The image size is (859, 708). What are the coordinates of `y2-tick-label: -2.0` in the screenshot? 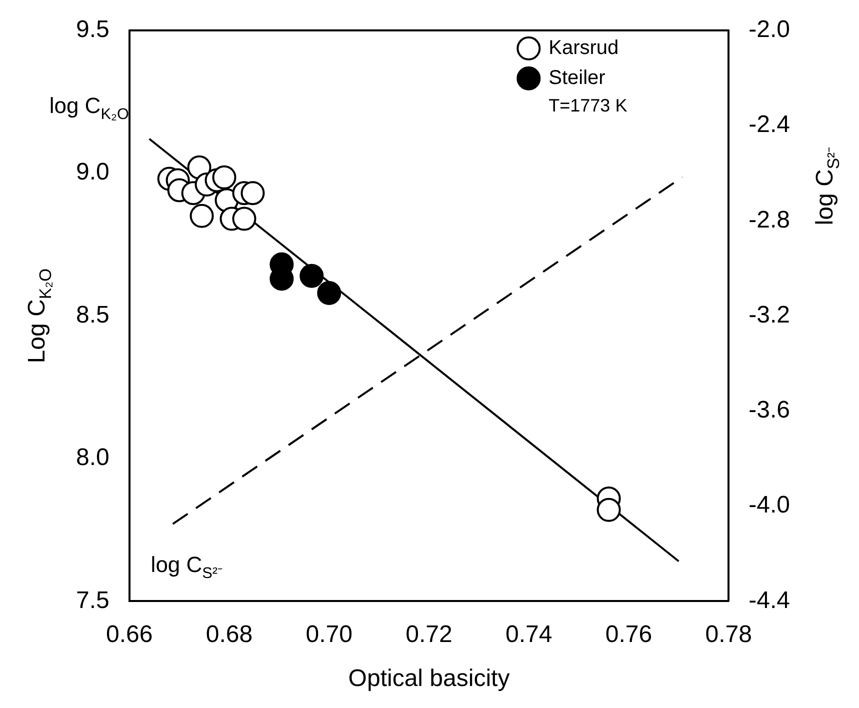 It's located at (769, 30).